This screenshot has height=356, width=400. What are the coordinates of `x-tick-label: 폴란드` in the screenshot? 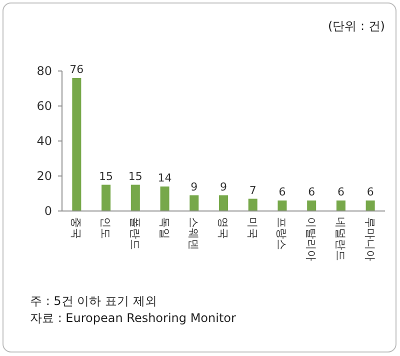 It's located at (135, 233).